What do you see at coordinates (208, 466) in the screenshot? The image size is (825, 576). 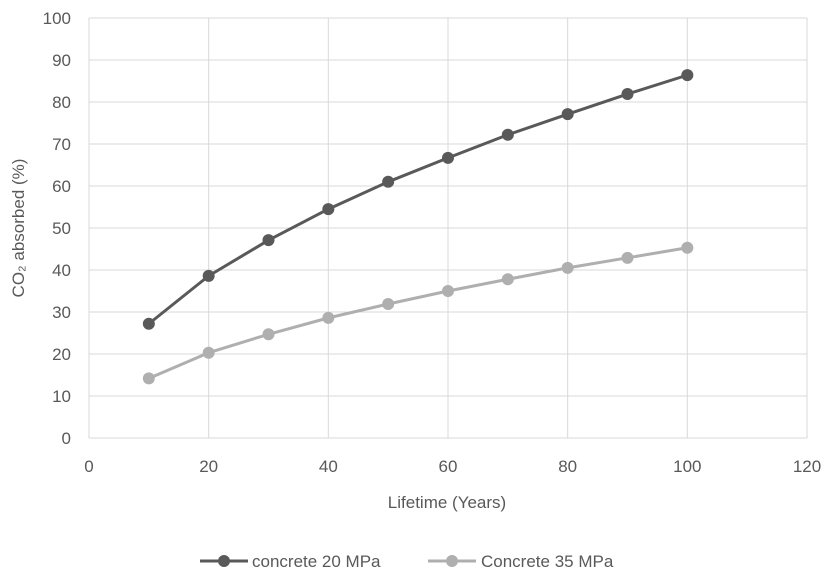 I see `x-tick-label: 20` at bounding box center [208, 466].